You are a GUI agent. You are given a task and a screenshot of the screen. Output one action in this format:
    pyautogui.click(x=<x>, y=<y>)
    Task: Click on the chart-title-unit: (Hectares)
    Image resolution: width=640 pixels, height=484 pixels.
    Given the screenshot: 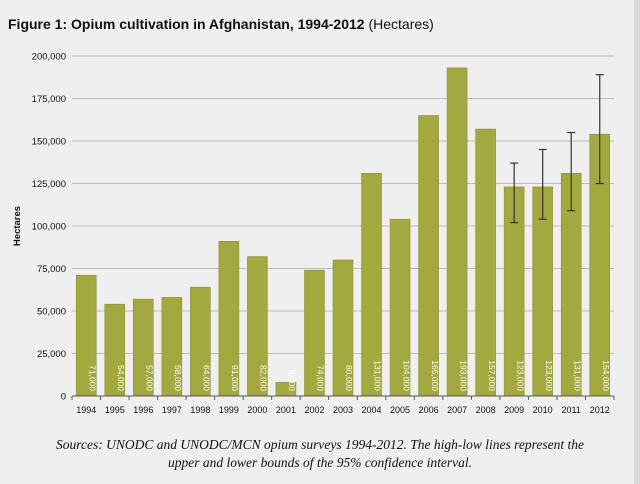 What is the action you would take?
    pyautogui.click(x=401, y=24)
    